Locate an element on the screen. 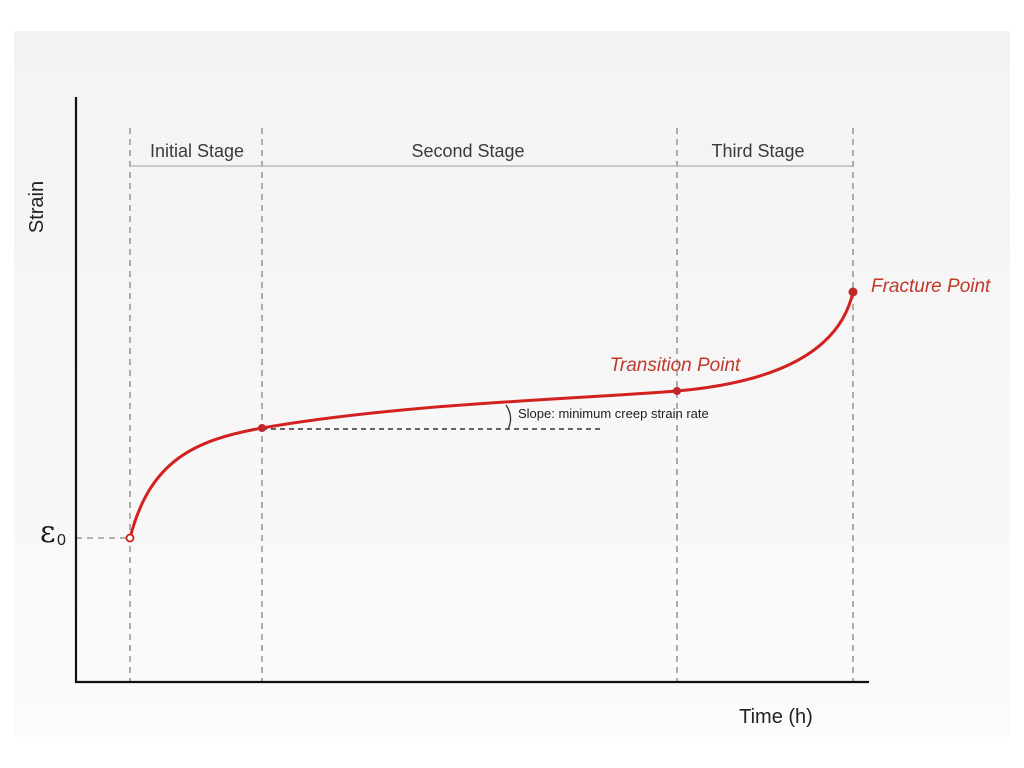 The width and height of the screenshot is (1024, 768). slope-label: Slope: minimum creep strain rate is located at coordinates (613, 413).